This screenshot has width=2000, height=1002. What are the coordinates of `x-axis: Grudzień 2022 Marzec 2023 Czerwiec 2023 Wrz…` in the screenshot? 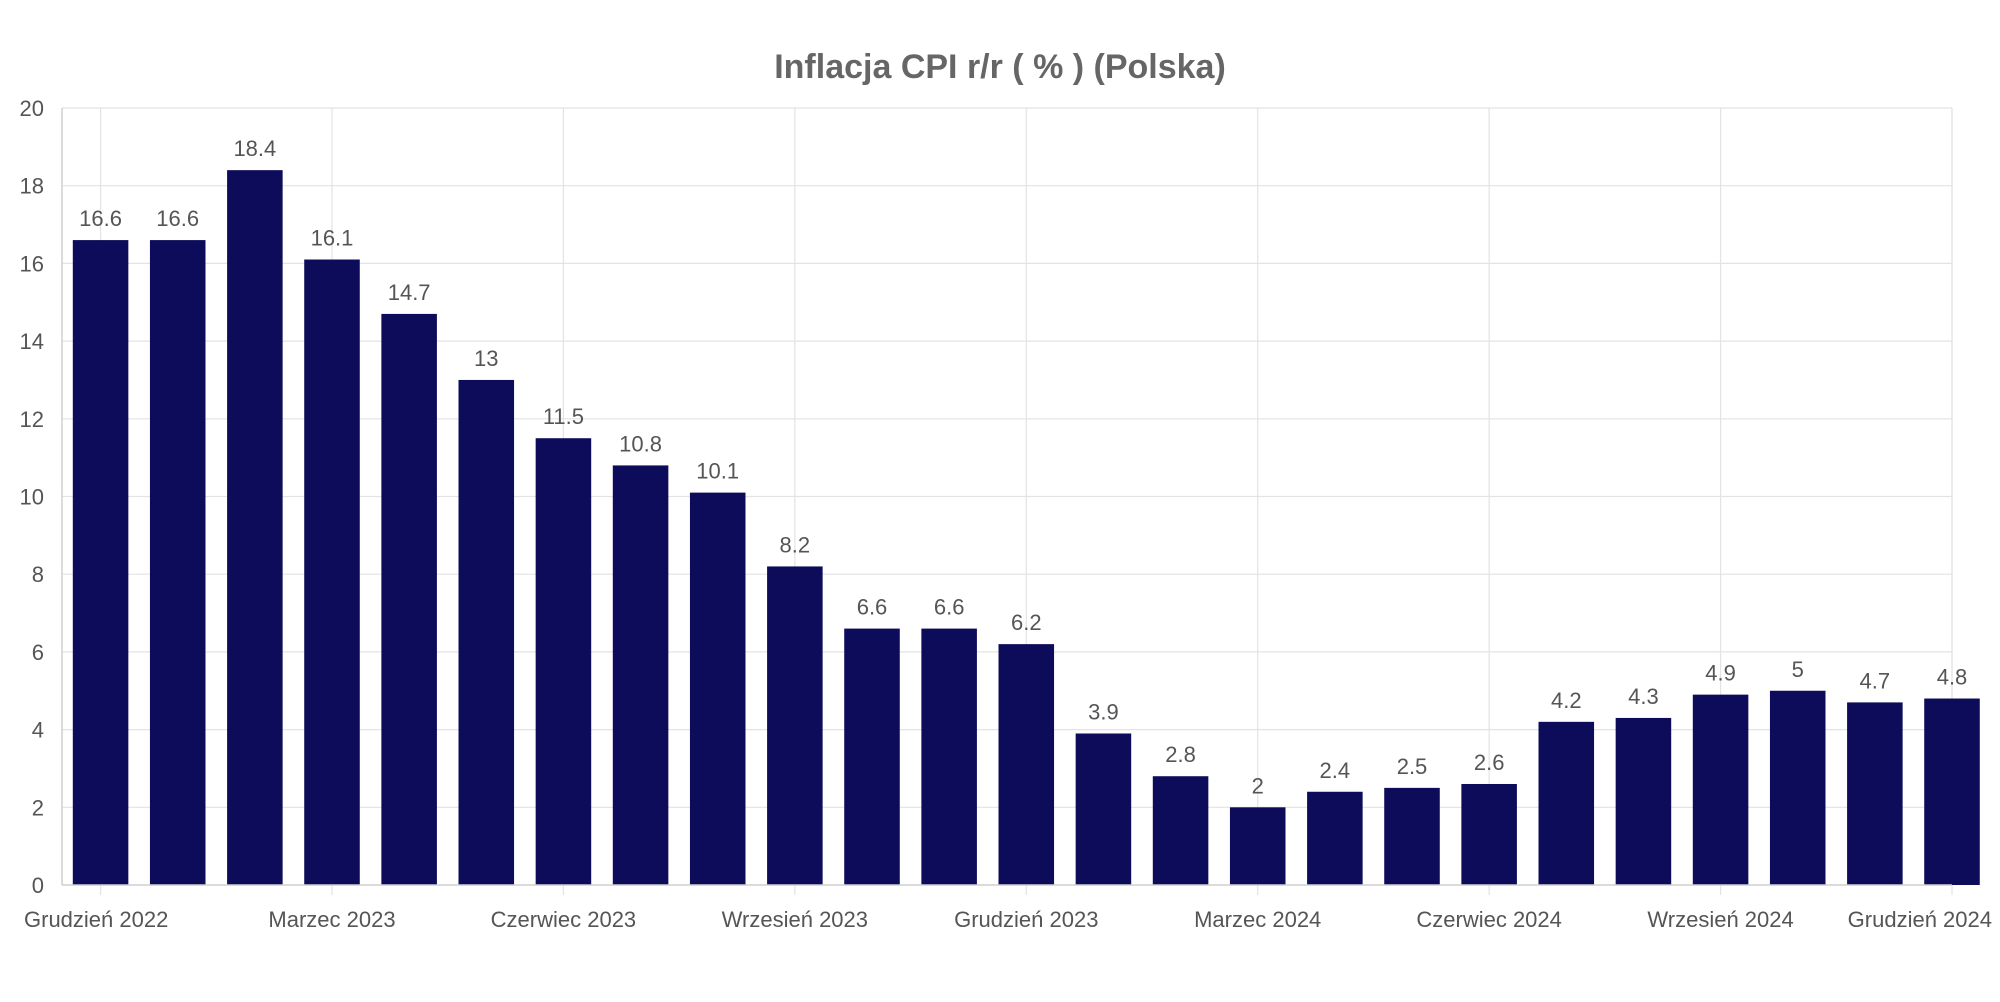 It's located at (1008, 908).